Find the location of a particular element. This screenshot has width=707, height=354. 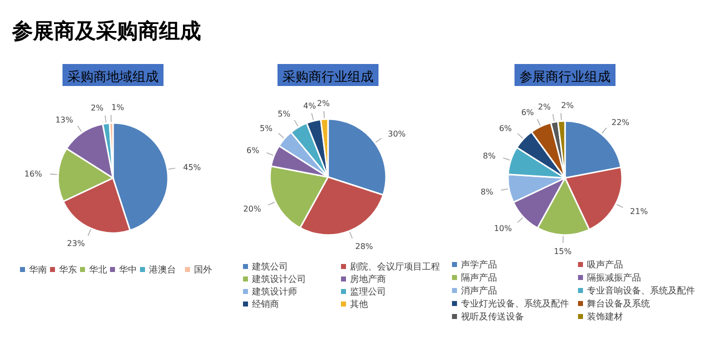

chart-title: 参展商行业组成 is located at coordinates (565, 77).